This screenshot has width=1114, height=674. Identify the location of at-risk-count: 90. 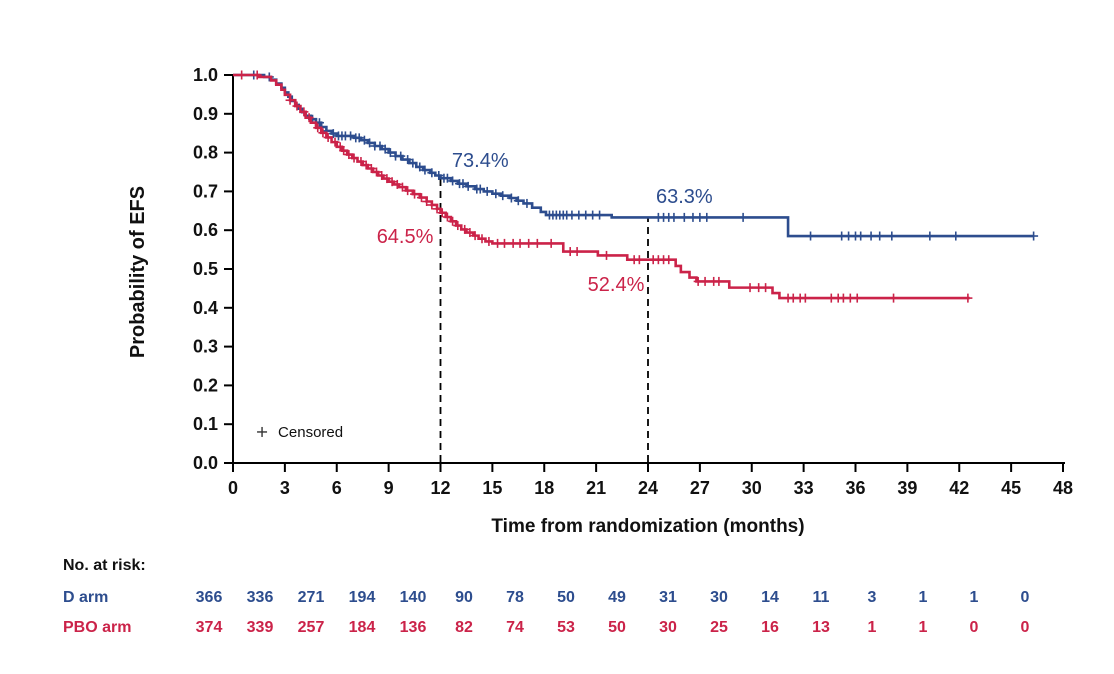
(464, 597).